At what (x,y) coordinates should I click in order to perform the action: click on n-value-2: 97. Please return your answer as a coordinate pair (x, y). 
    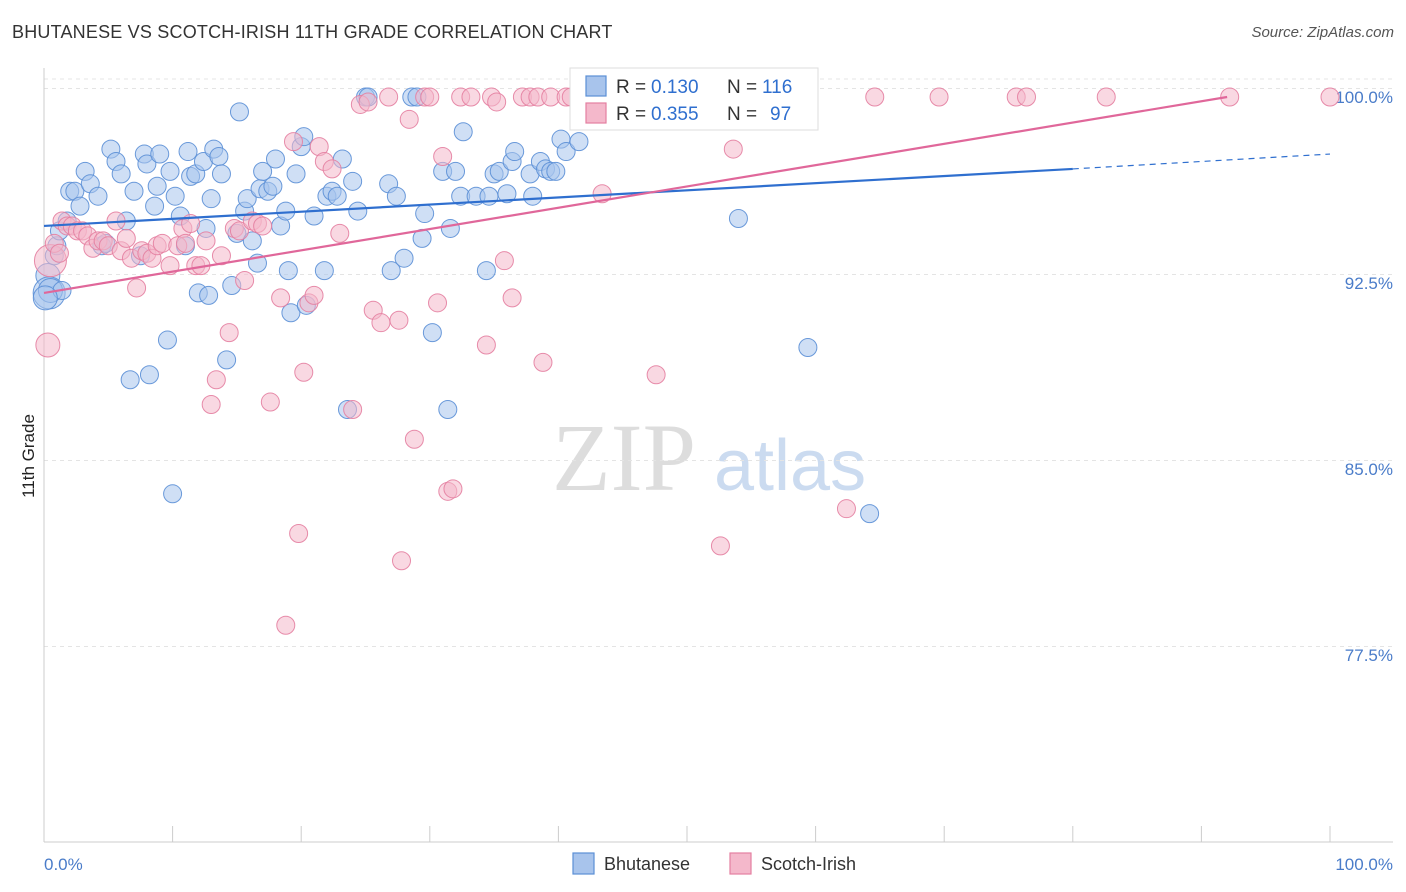
    Looking at the image, I should click on (780, 114).